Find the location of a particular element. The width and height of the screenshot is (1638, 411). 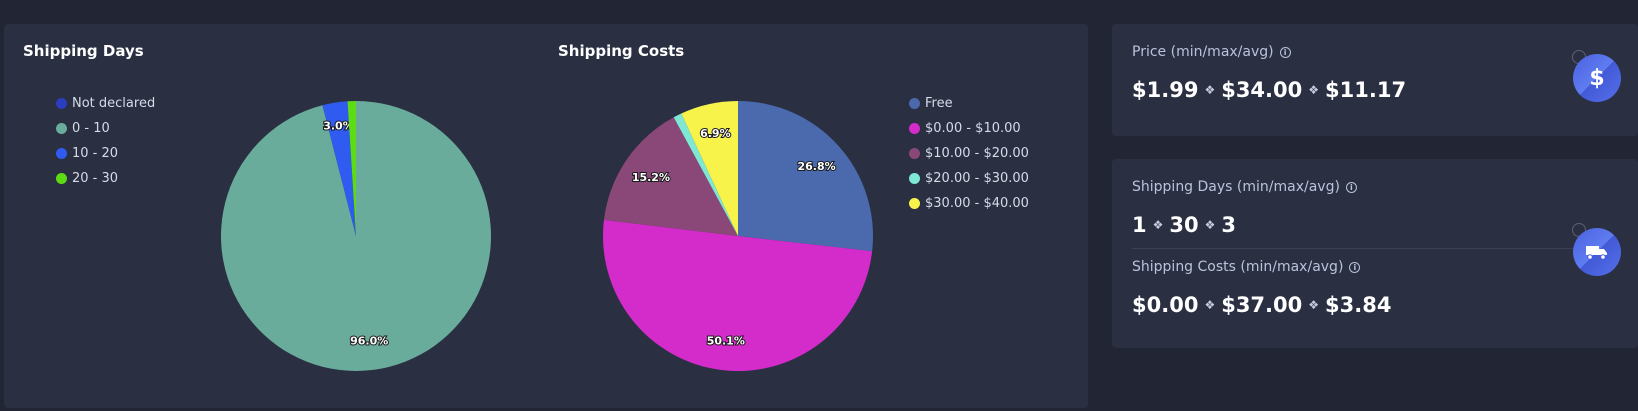

legend-item: $10.00 - $20.00 is located at coordinates (969, 153).